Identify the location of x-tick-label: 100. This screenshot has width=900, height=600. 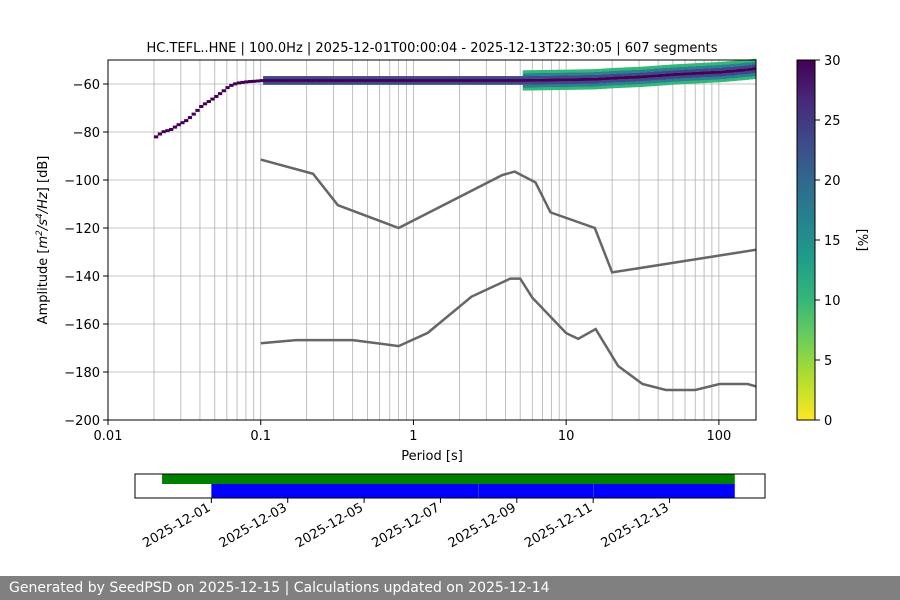
(718, 436).